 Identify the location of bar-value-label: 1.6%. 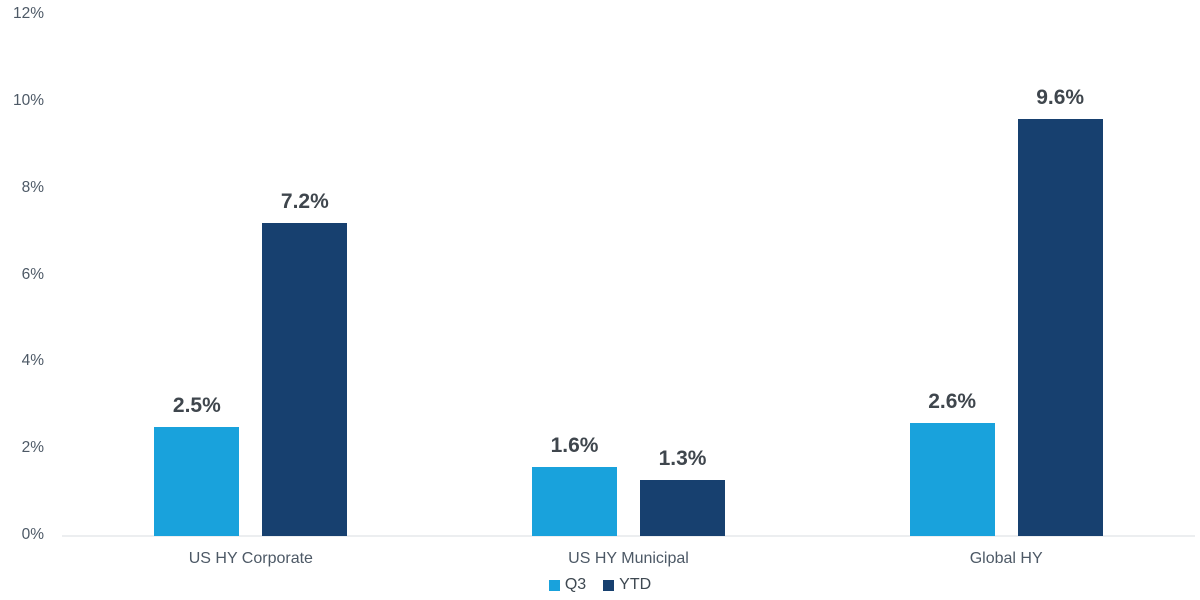
(574, 445).